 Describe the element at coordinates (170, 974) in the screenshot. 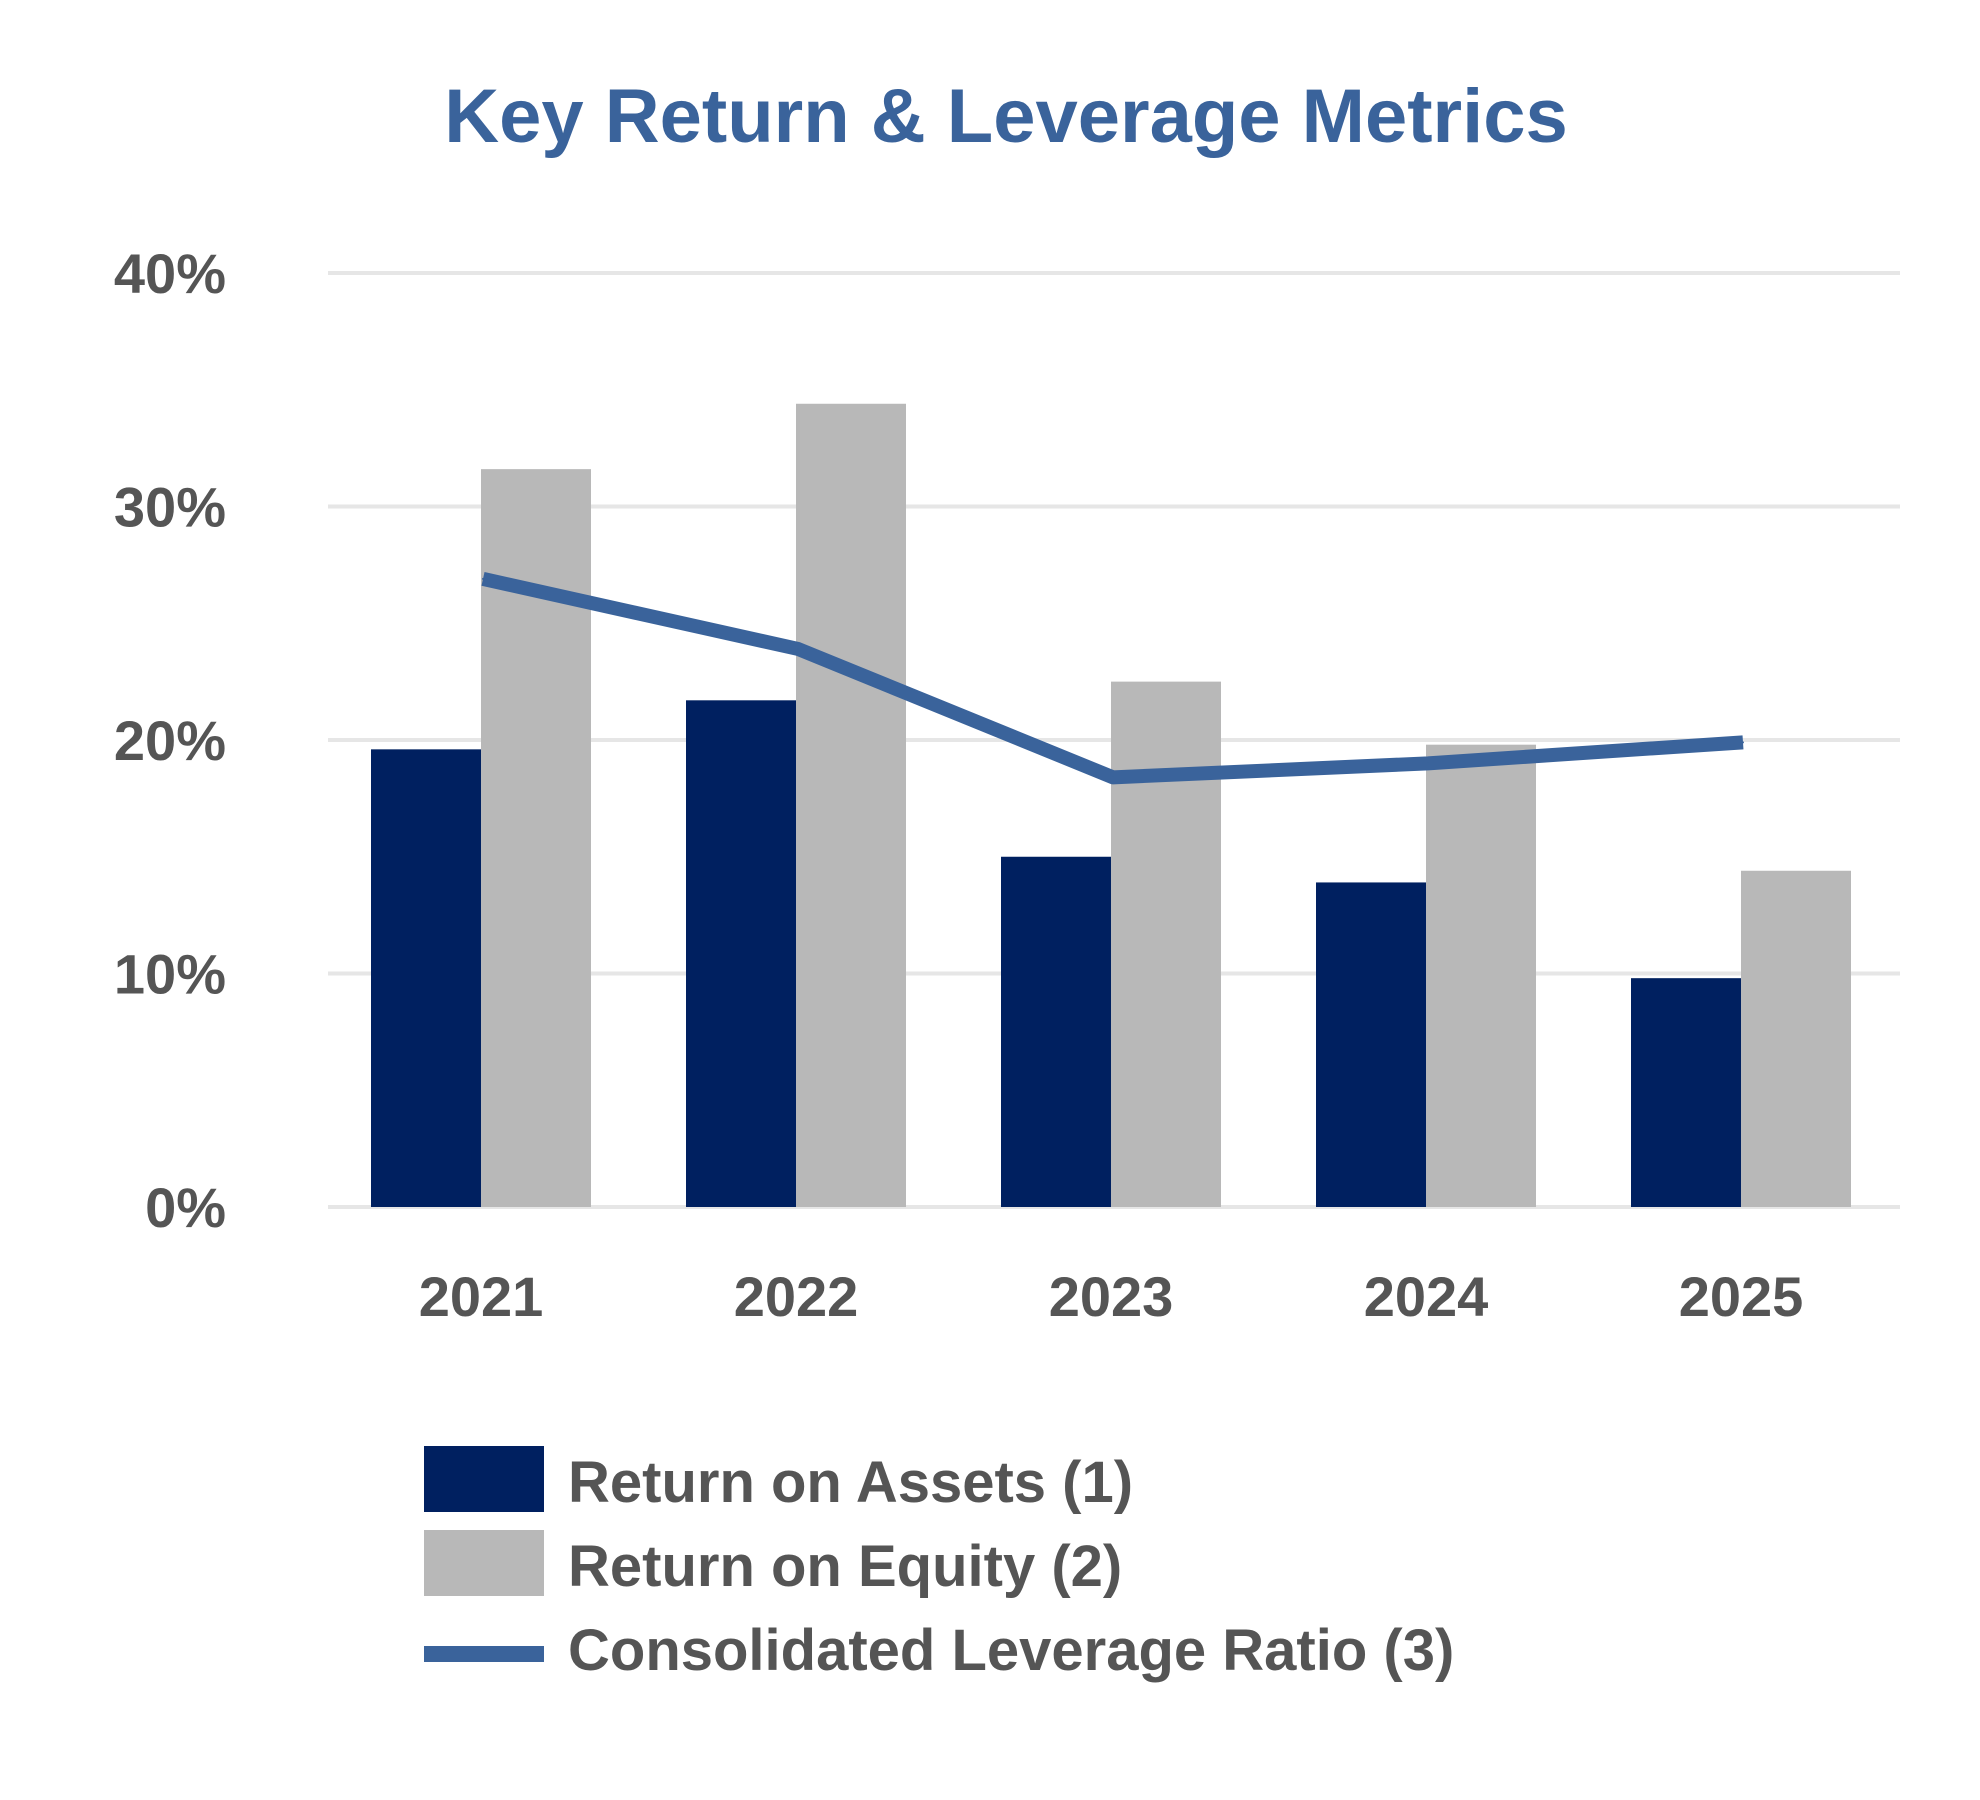

I see `y-tick-label: 10%` at that location.